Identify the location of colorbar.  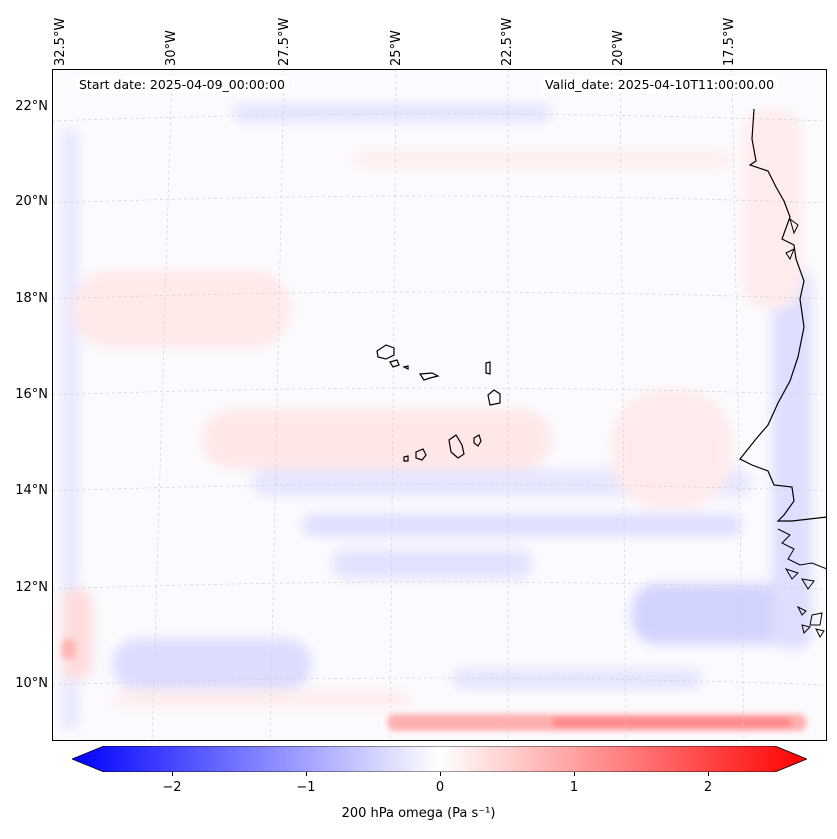
(439, 759).